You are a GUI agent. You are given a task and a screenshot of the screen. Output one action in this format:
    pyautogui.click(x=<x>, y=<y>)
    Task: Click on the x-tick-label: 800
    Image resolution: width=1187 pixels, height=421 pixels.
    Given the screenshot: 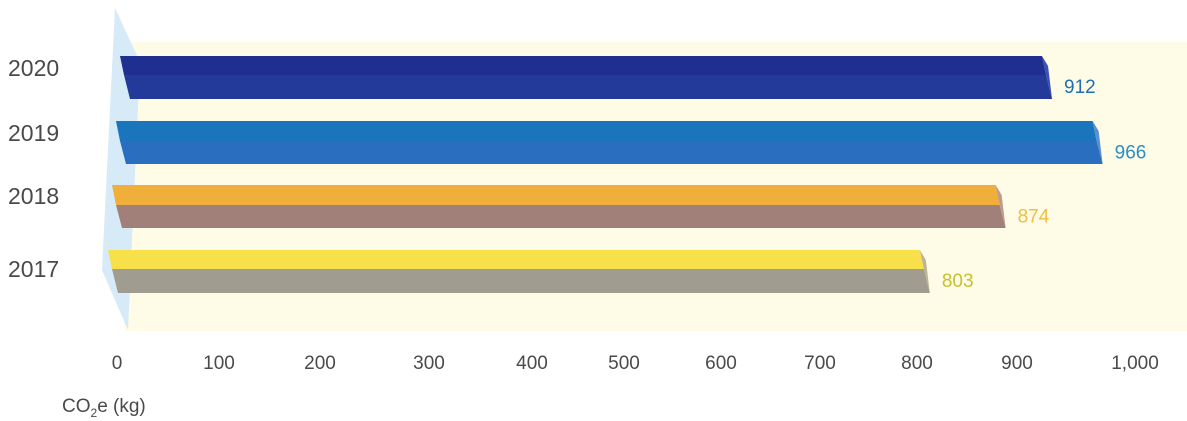 What is the action you would take?
    pyautogui.click(x=917, y=363)
    